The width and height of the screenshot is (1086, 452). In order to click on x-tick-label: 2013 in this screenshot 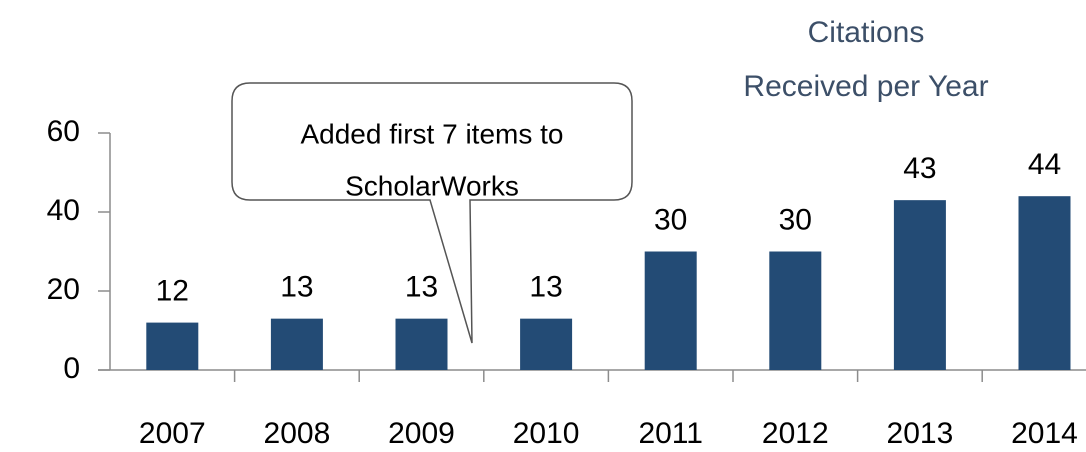, I will do `click(920, 433)`.